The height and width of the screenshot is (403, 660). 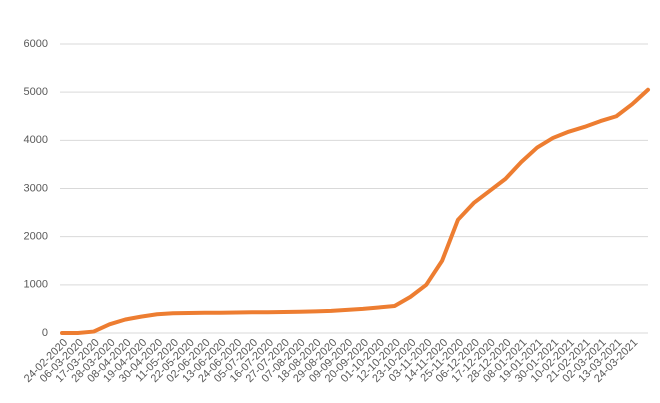 I want to click on y-tick-label: 2000, so click(x=36, y=237).